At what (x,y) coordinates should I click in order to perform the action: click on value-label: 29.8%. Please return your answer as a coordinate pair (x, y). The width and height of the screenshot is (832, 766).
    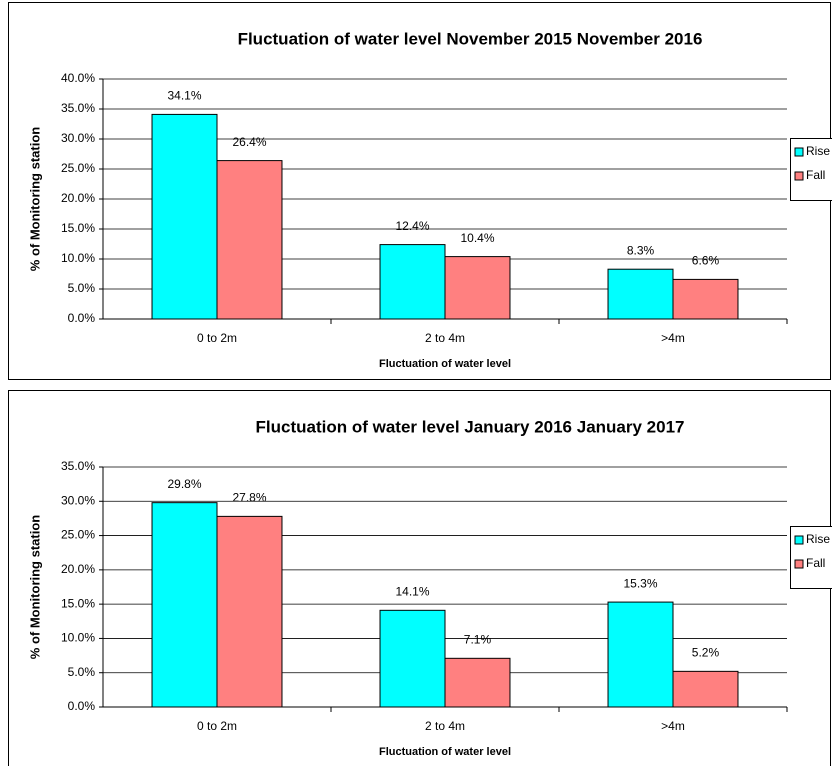
    Looking at the image, I should click on (184, 484).